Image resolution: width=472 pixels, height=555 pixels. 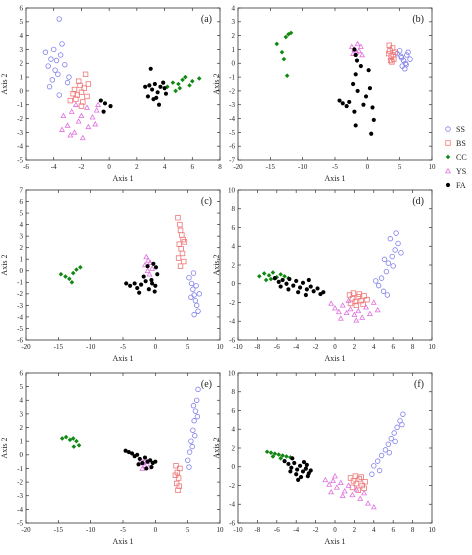 I want to click on x-tick-label: -15, so click(x=59, y=347).